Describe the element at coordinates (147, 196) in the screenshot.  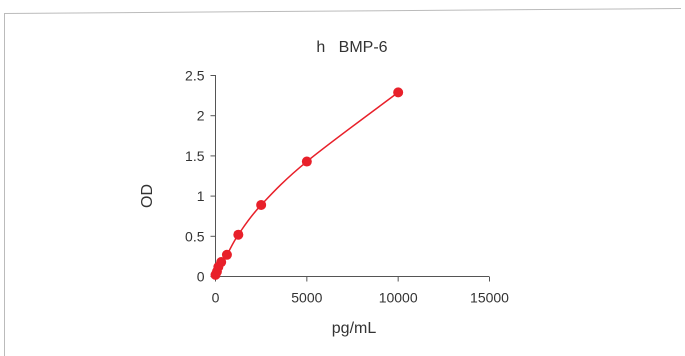
I see `y-axis-label: OD` at that location.